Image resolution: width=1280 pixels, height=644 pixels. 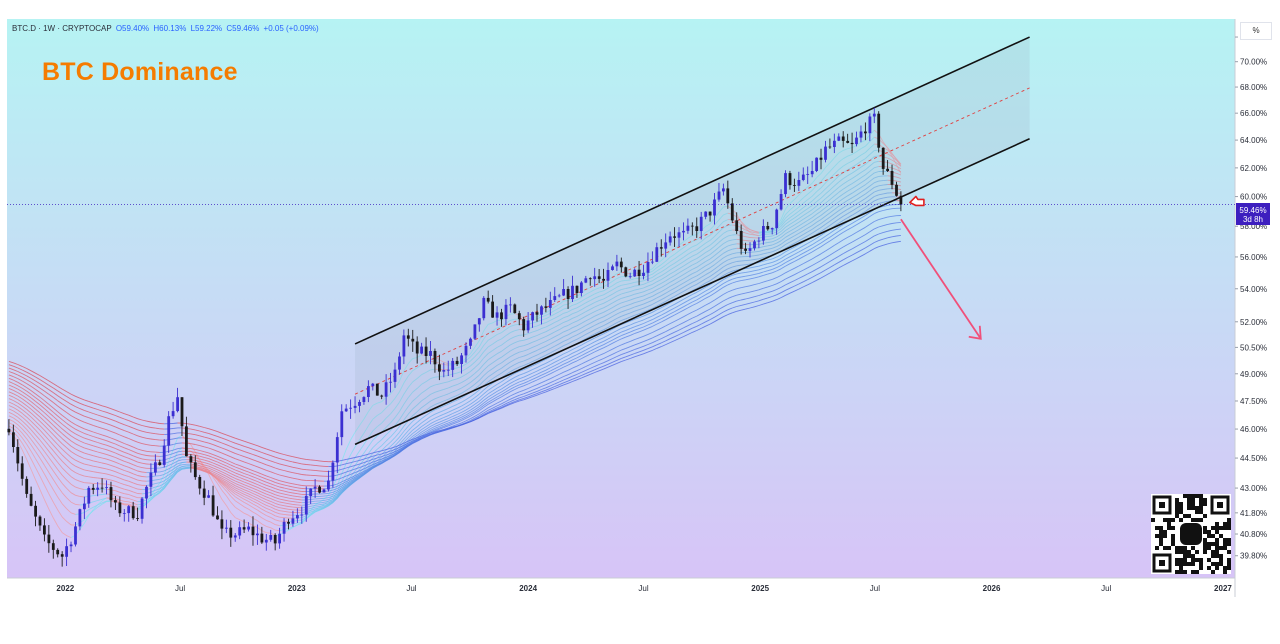 I want to click on price-tick-label: 41.80%, so click(x=1253, y=513).